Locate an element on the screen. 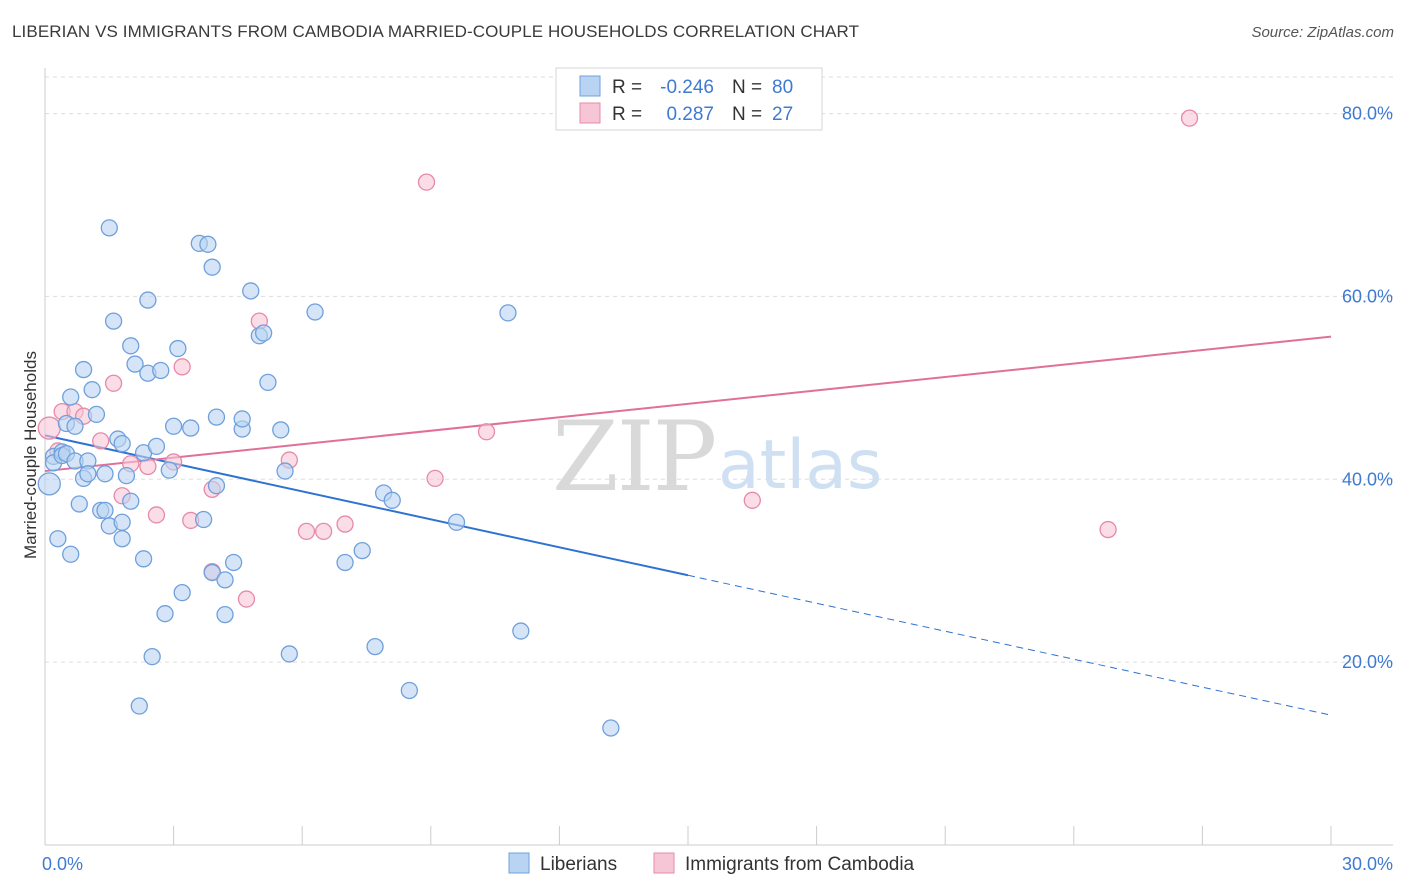 This screenshot has width=1406, height=892. series-legend-label-liberians: Liberians is located at coordinates (578, 864).